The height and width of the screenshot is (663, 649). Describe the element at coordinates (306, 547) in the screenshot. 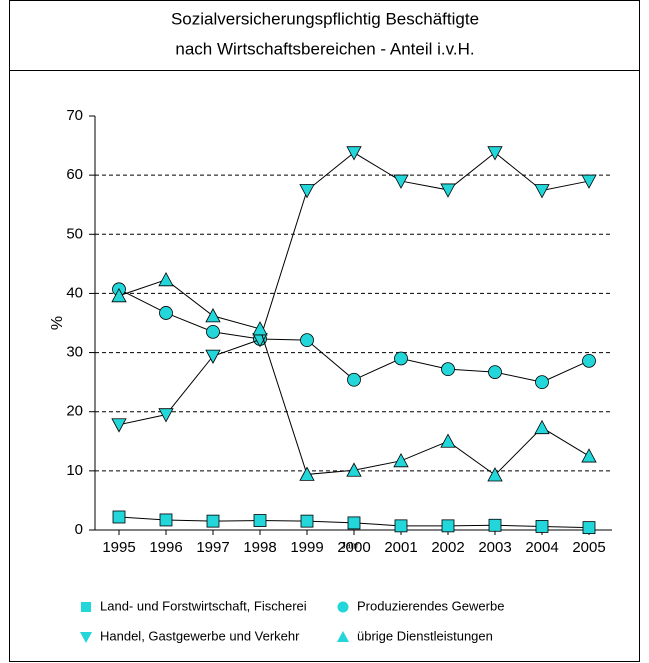

I see `x-tick-label: 1999` at that location.